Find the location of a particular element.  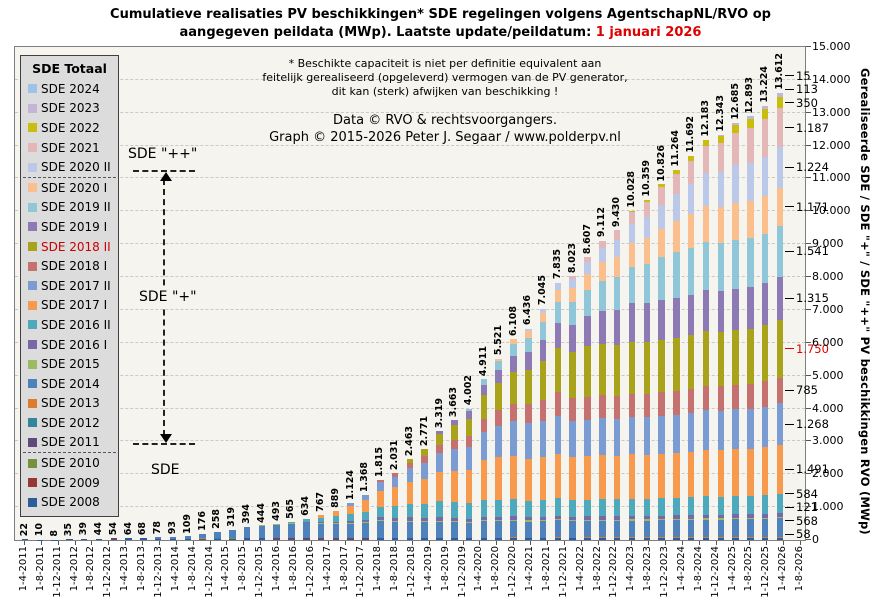

y-axis-tick-mark is located at coordinates (808, 375).